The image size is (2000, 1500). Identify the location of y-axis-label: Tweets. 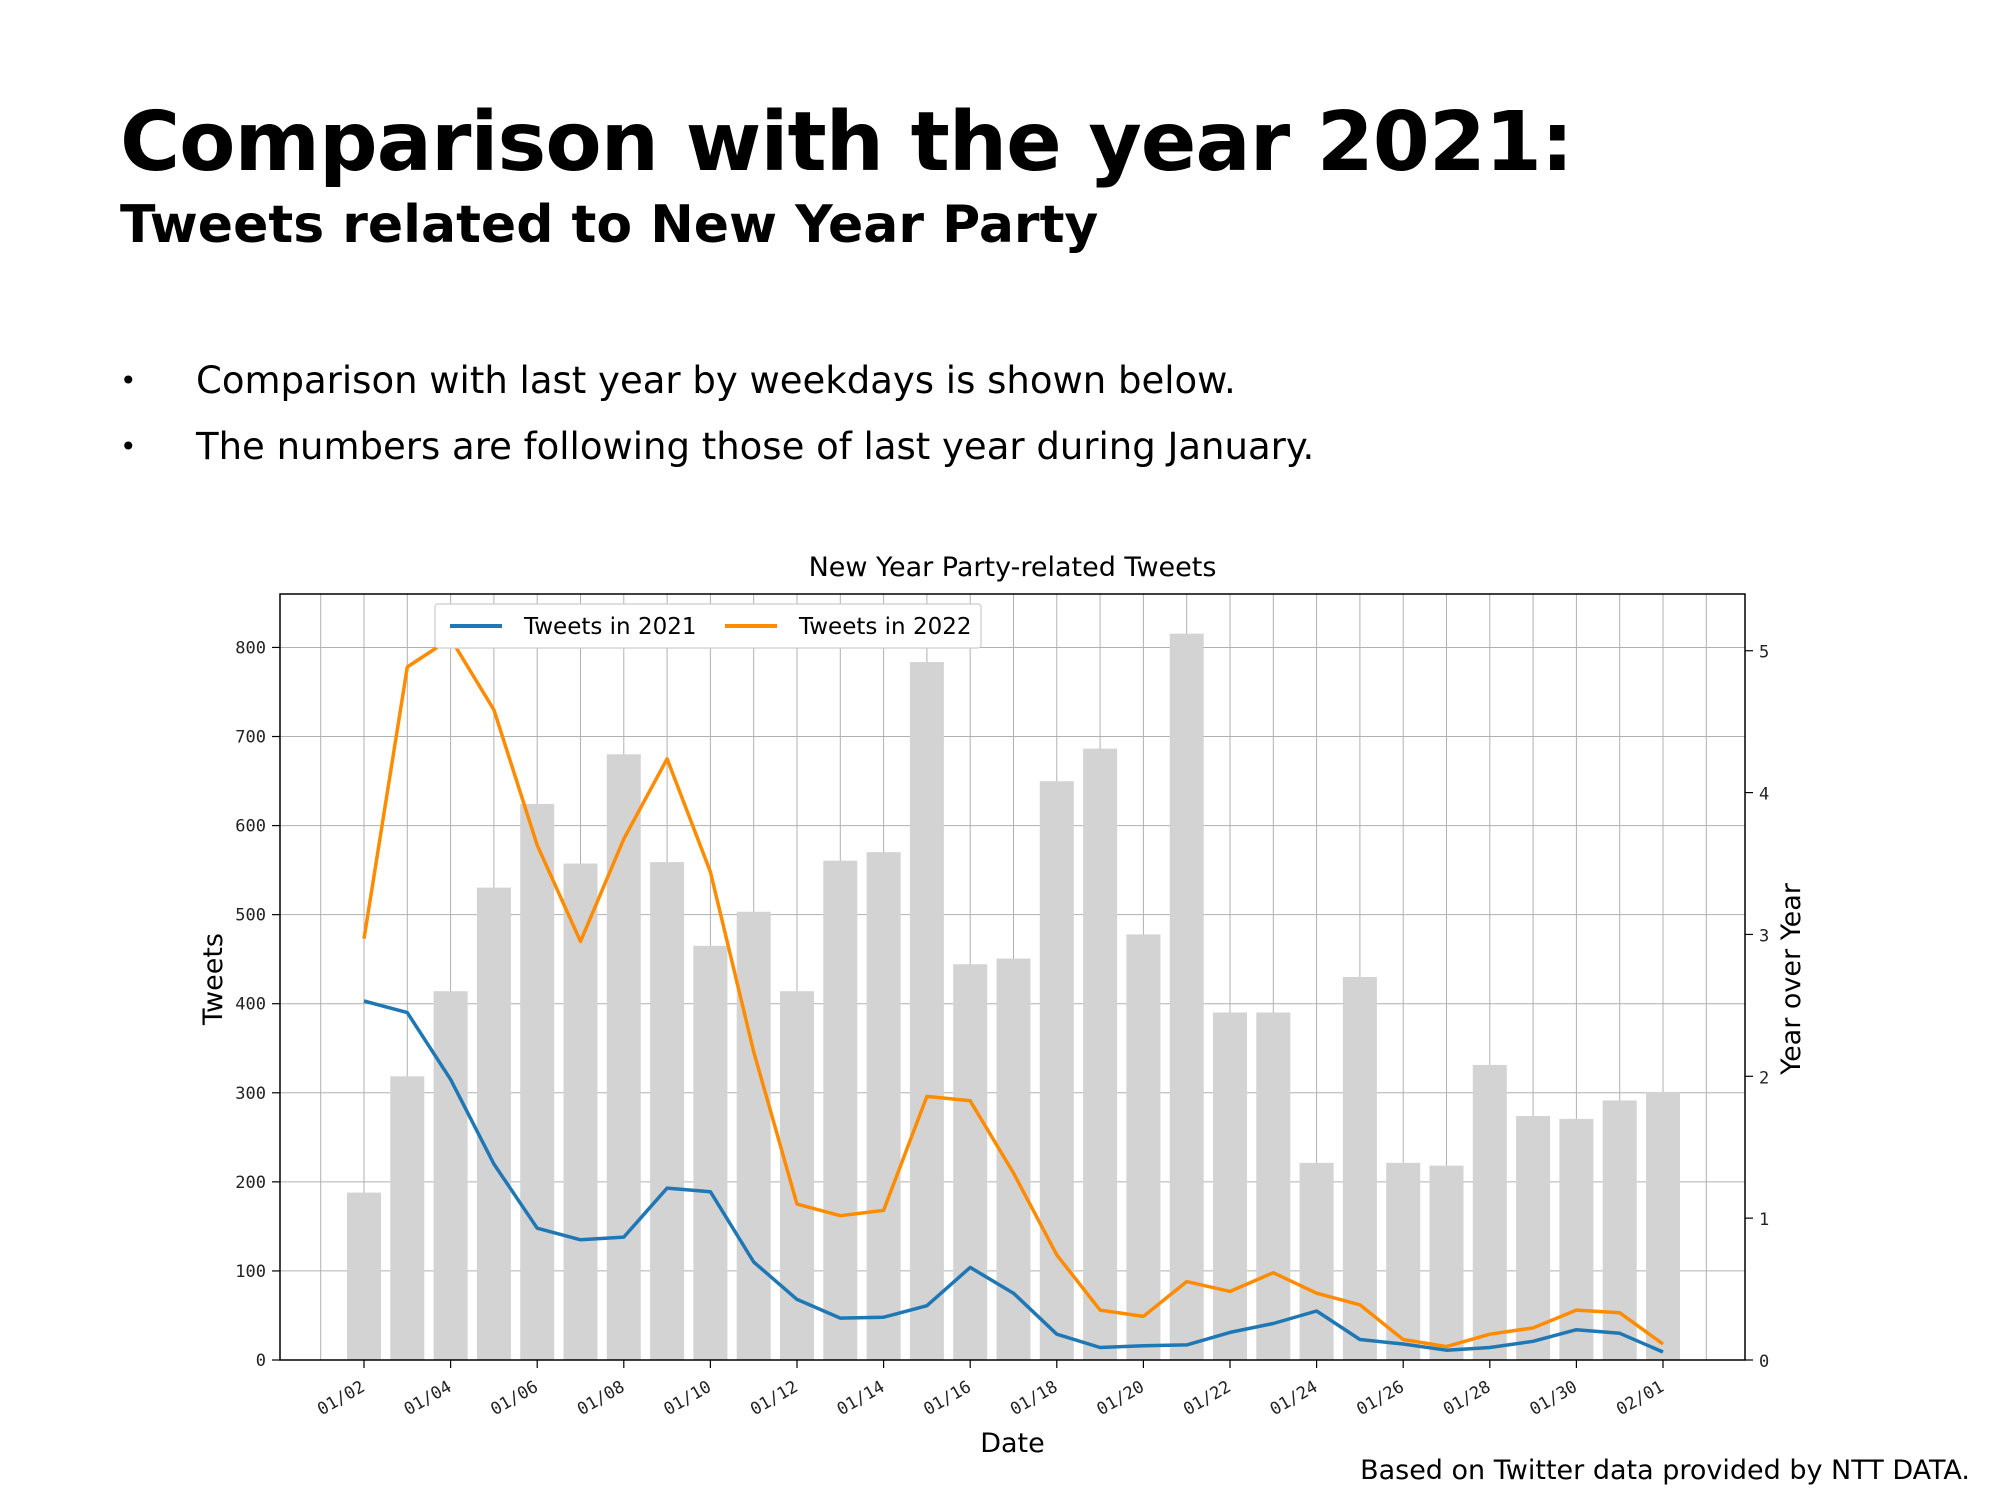
(213, 979).